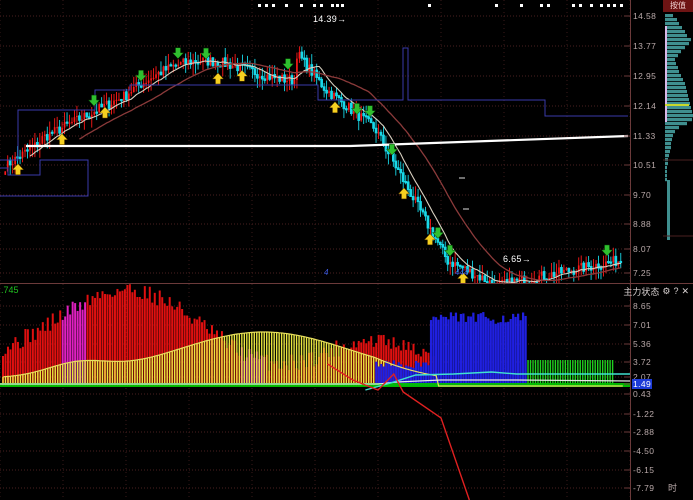 The width and height of the screenshot is (693, 500). What do you see at coordinates (644, 432) in the screenshot?
I see `indicator-axis-tick: -2.88` at bounding box center [644, 432].